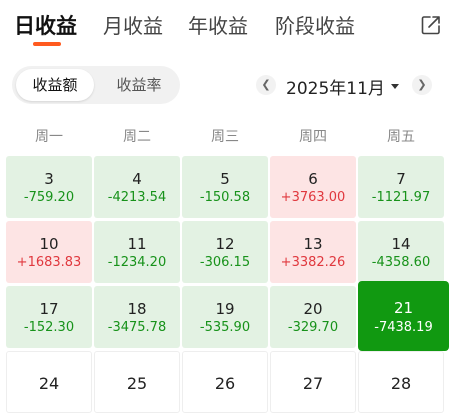 This screenshot has height=417, width=463. I want to click on day-number: 13, so click(313, 244).